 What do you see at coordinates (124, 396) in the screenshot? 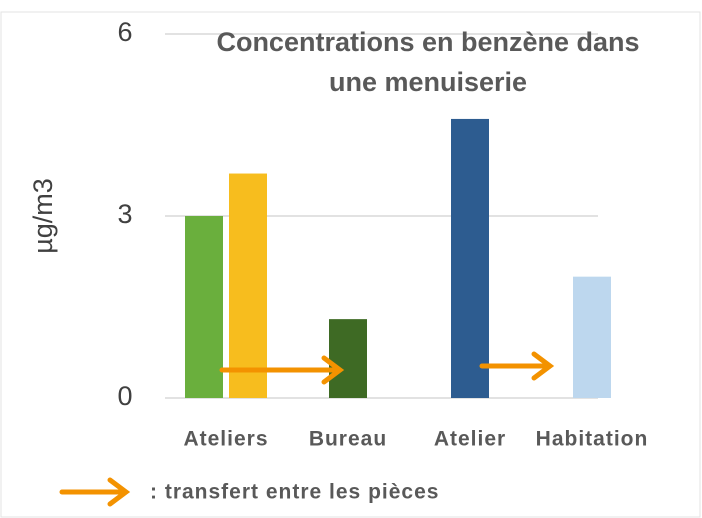
I see `y-tick-label: 0` at bounding box center [124, 396].